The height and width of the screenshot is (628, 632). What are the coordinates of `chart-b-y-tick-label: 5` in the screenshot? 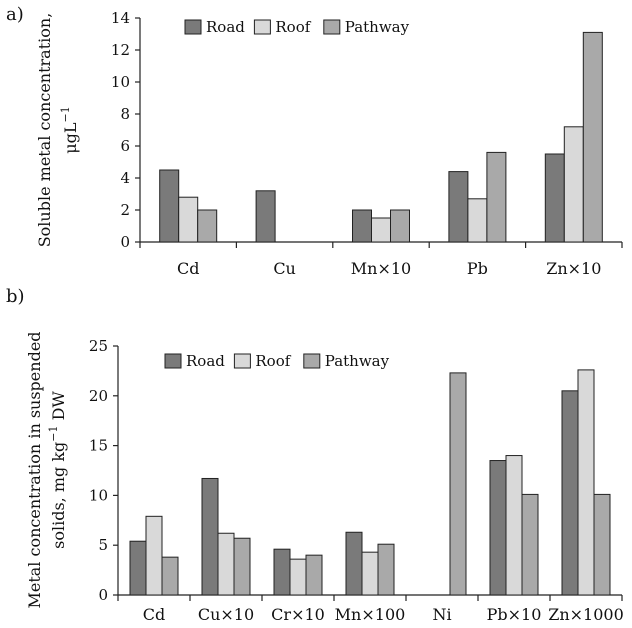 It's located at (103, 545).